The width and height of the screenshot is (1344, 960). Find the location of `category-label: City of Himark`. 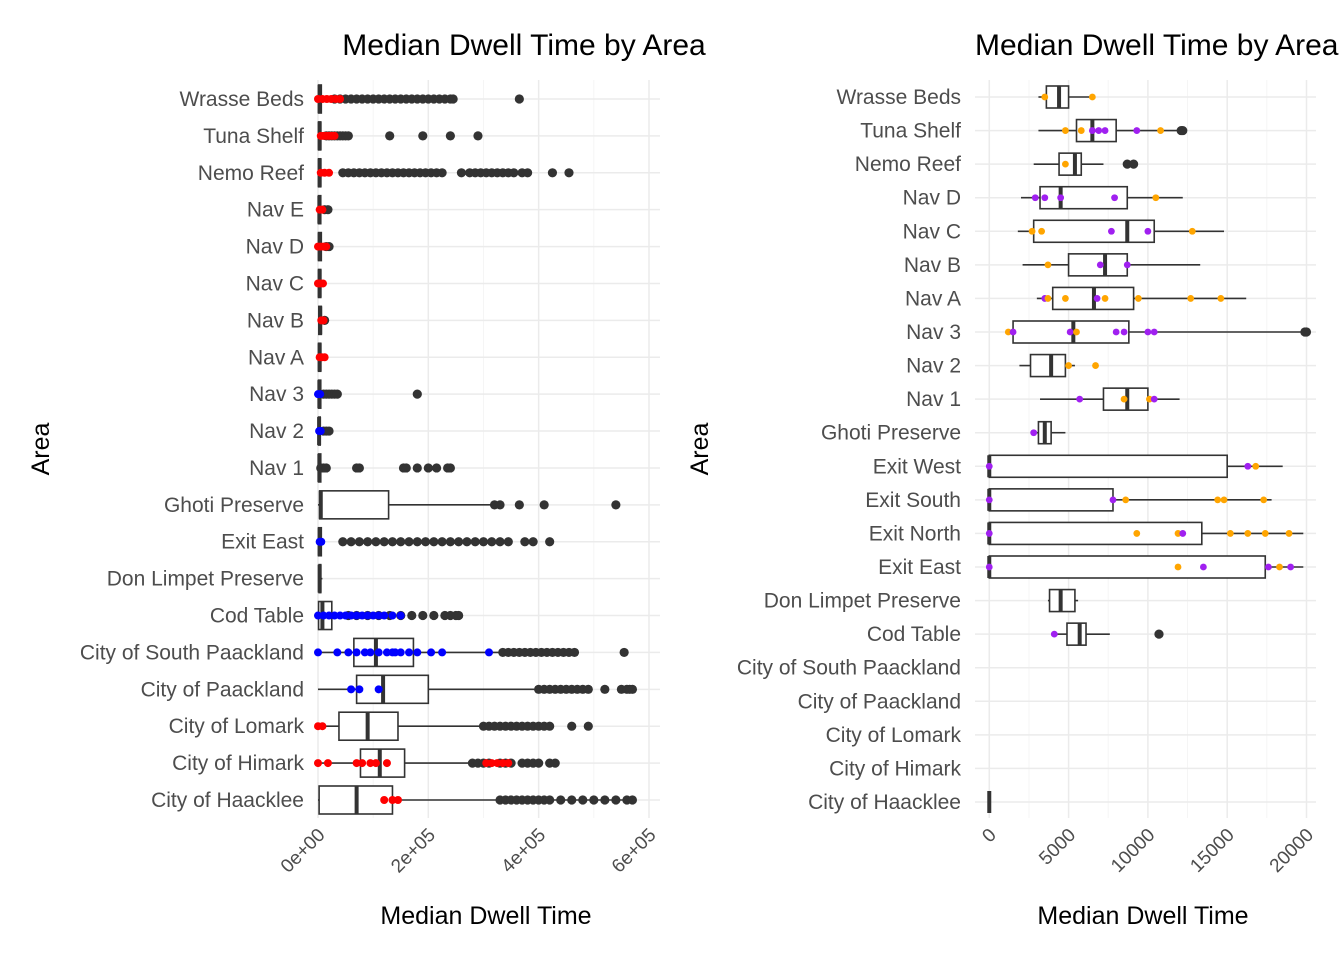

category-label: City of Himark is located at coordinates (895, 768).